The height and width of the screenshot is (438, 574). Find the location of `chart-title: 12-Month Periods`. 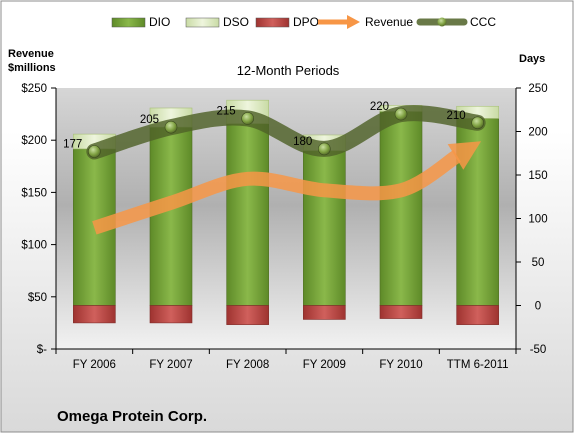

chart-title: 12-Month Periods is located at coordinates (288, 70).